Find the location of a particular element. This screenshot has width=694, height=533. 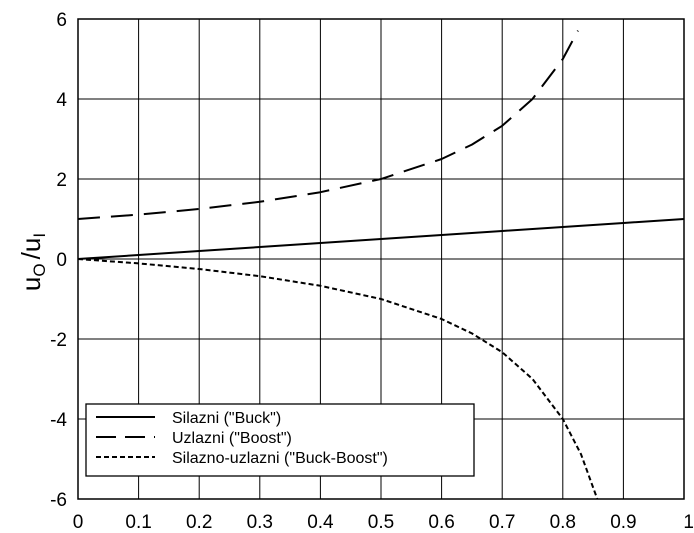

x-tick-label: 0.7 is located at coordinates (502, 522).